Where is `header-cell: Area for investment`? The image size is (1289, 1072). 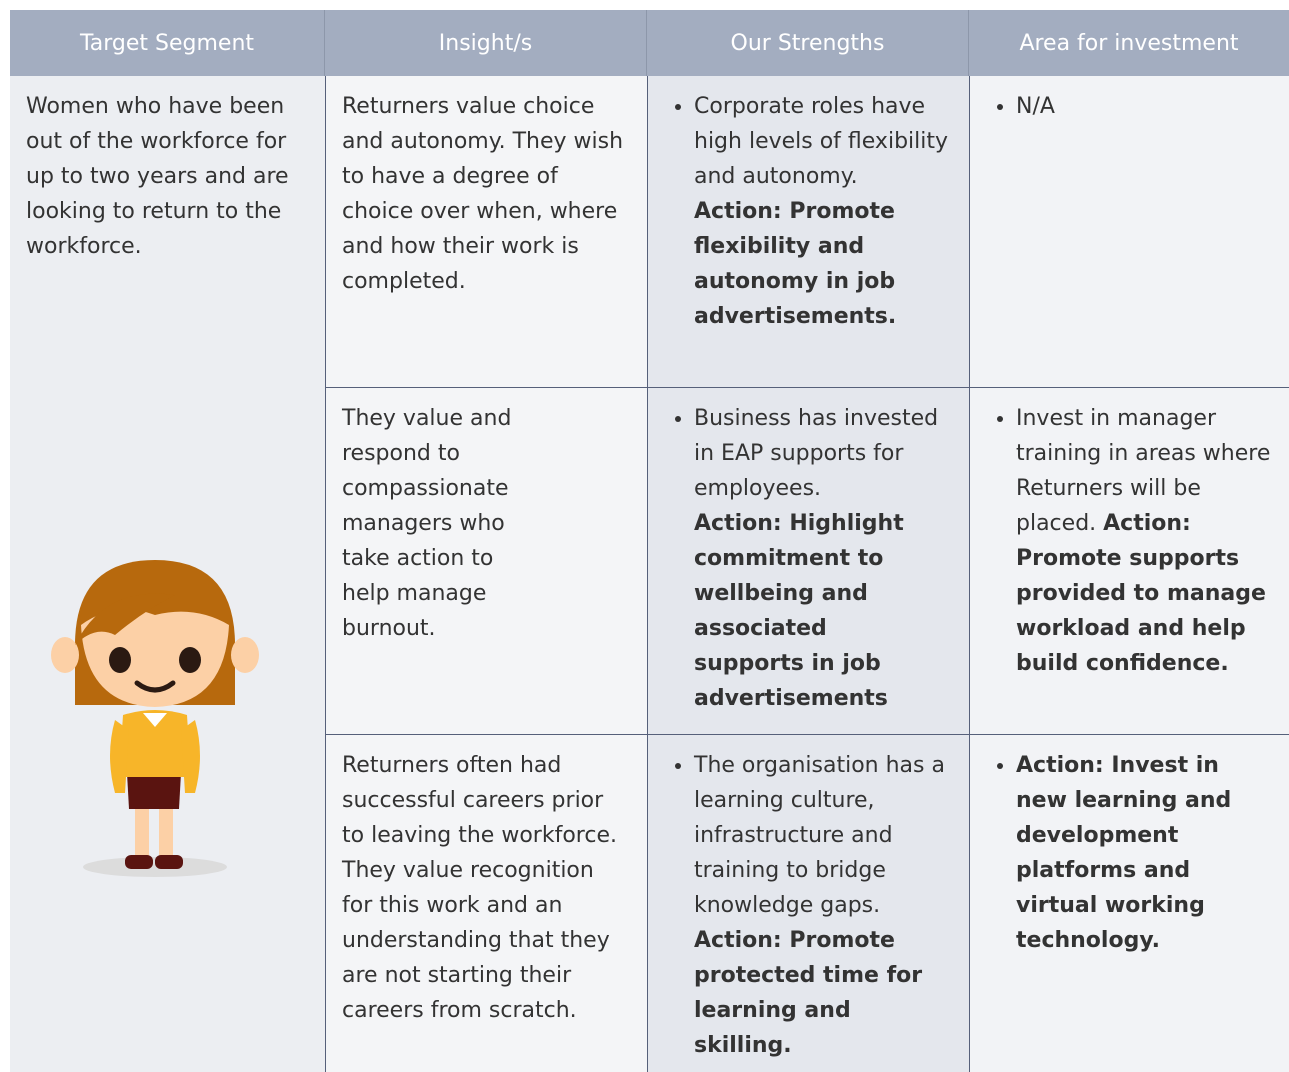 header-cell: Area for investment is located at coordinates (1129, 43).